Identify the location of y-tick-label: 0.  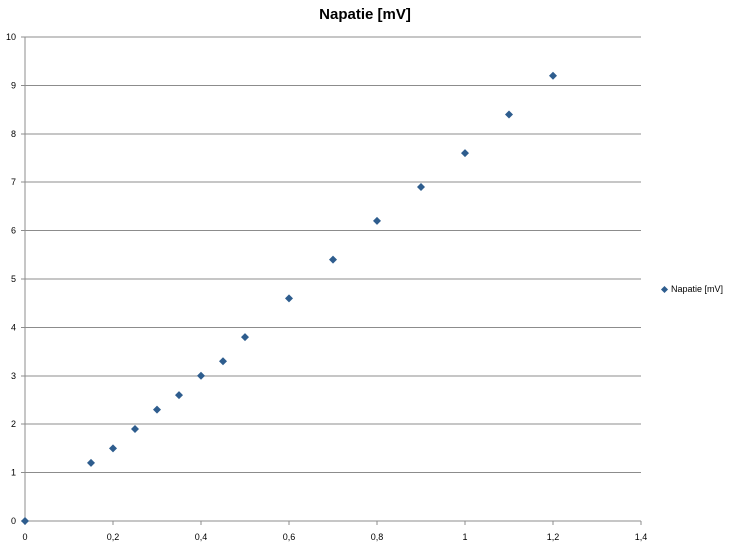
(13, 521).